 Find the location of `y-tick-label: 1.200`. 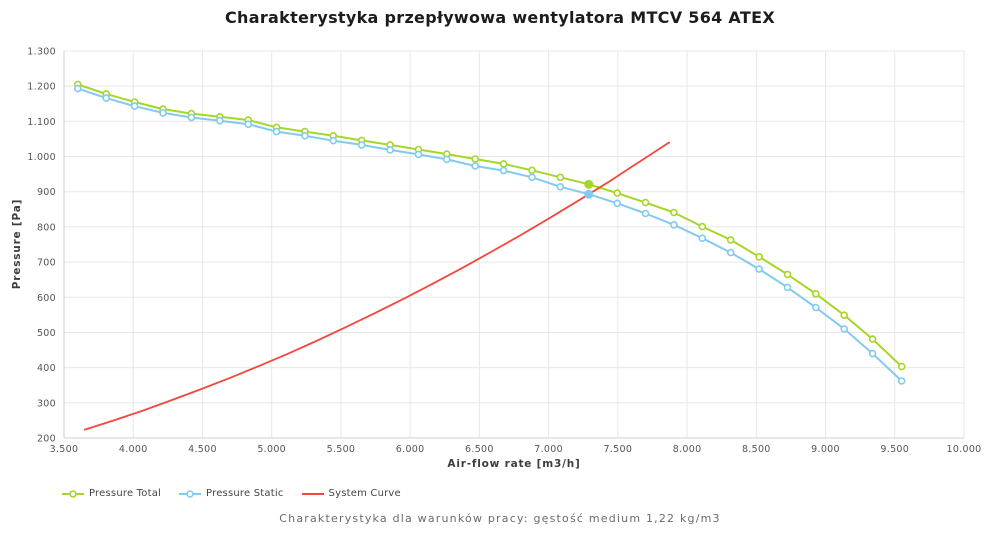

y-tick-label: 1.200 is located at coordinates (41, 87).